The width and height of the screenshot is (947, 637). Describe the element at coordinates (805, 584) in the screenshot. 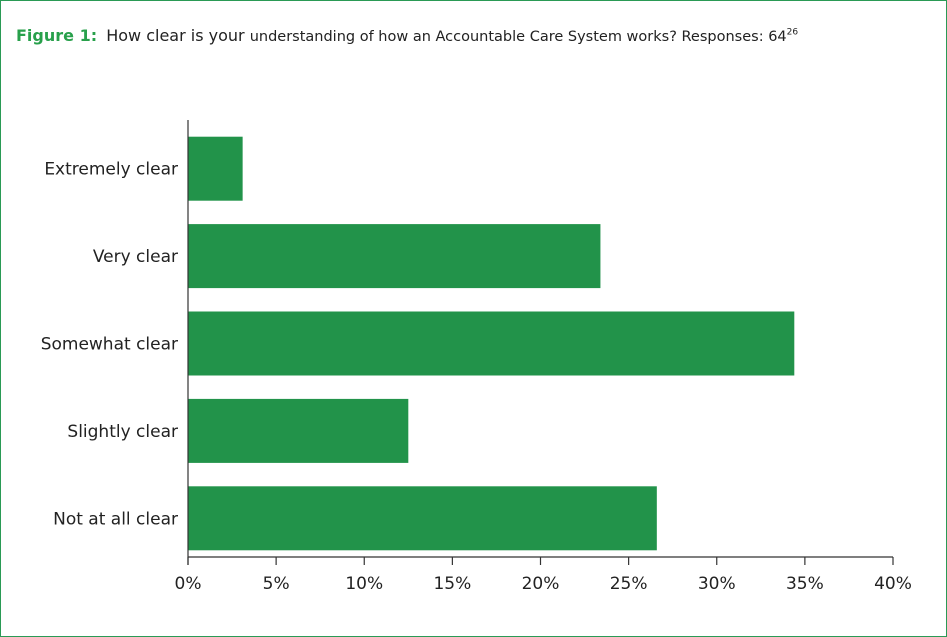

I see `x-tick-label: 35%` at that location.